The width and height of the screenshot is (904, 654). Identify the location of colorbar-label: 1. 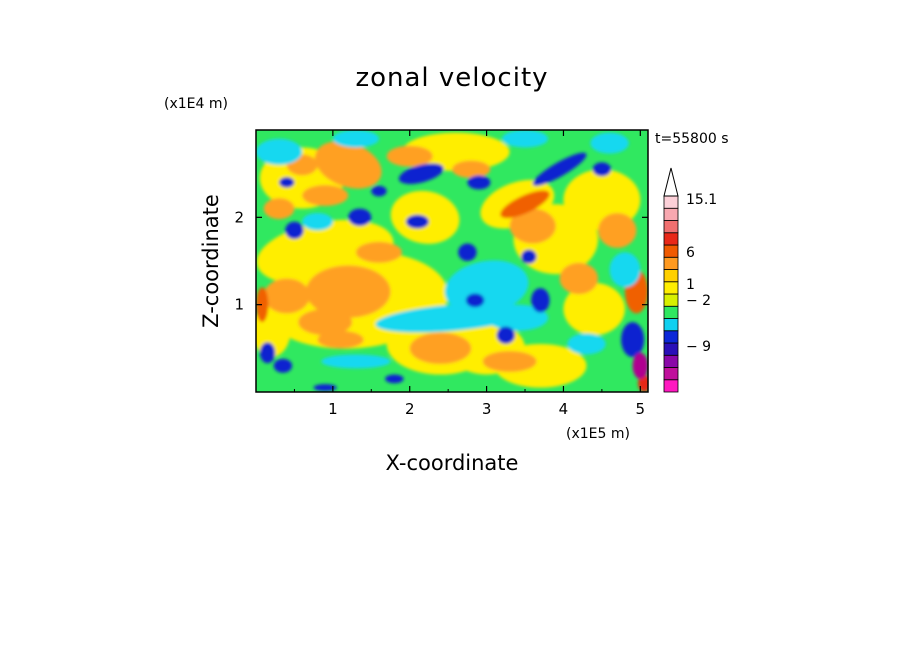
(690, 285).